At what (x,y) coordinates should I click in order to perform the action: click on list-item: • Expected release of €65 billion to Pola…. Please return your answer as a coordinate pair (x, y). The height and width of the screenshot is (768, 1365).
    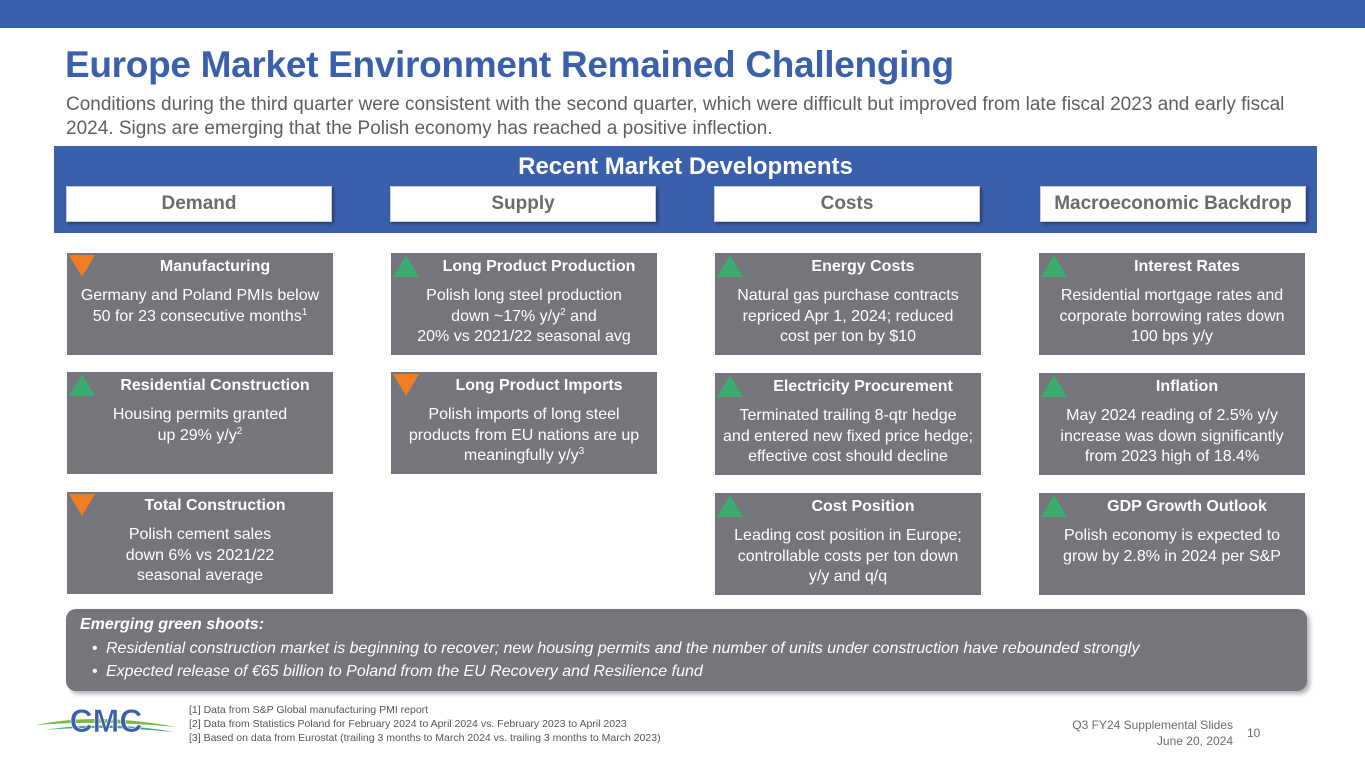
    Looking at the image, I should click on (397, 671).